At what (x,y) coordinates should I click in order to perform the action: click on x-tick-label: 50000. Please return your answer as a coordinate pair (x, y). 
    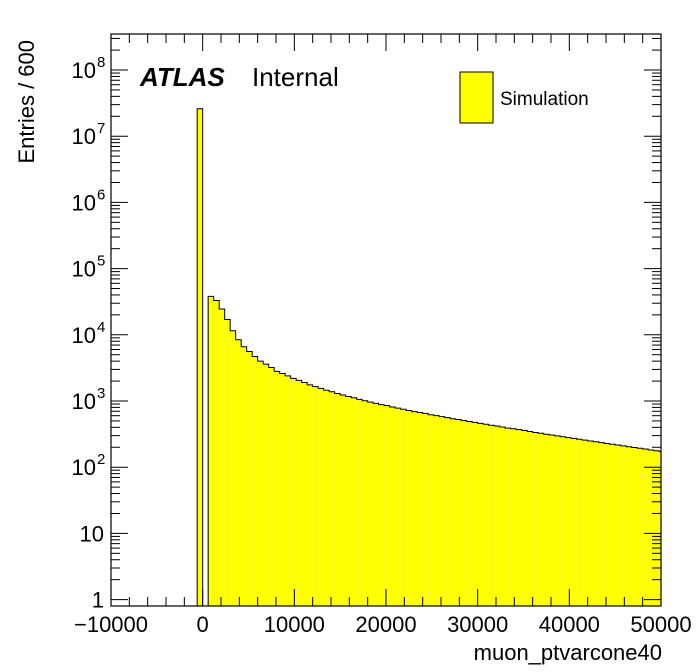
    Looking at the image, I should click on (660, 624).